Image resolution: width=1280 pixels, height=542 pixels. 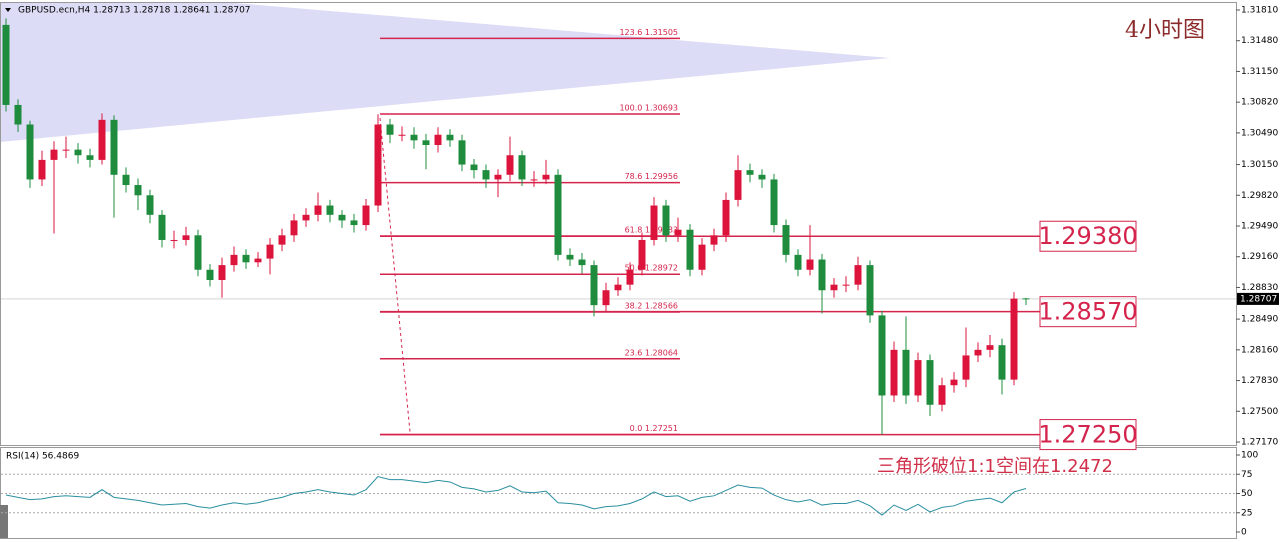 What do you see at coordinates (651, 352) in the screenshot?
I see `fib-label: 23.6 1.28064` at bounding box center [651, 352].